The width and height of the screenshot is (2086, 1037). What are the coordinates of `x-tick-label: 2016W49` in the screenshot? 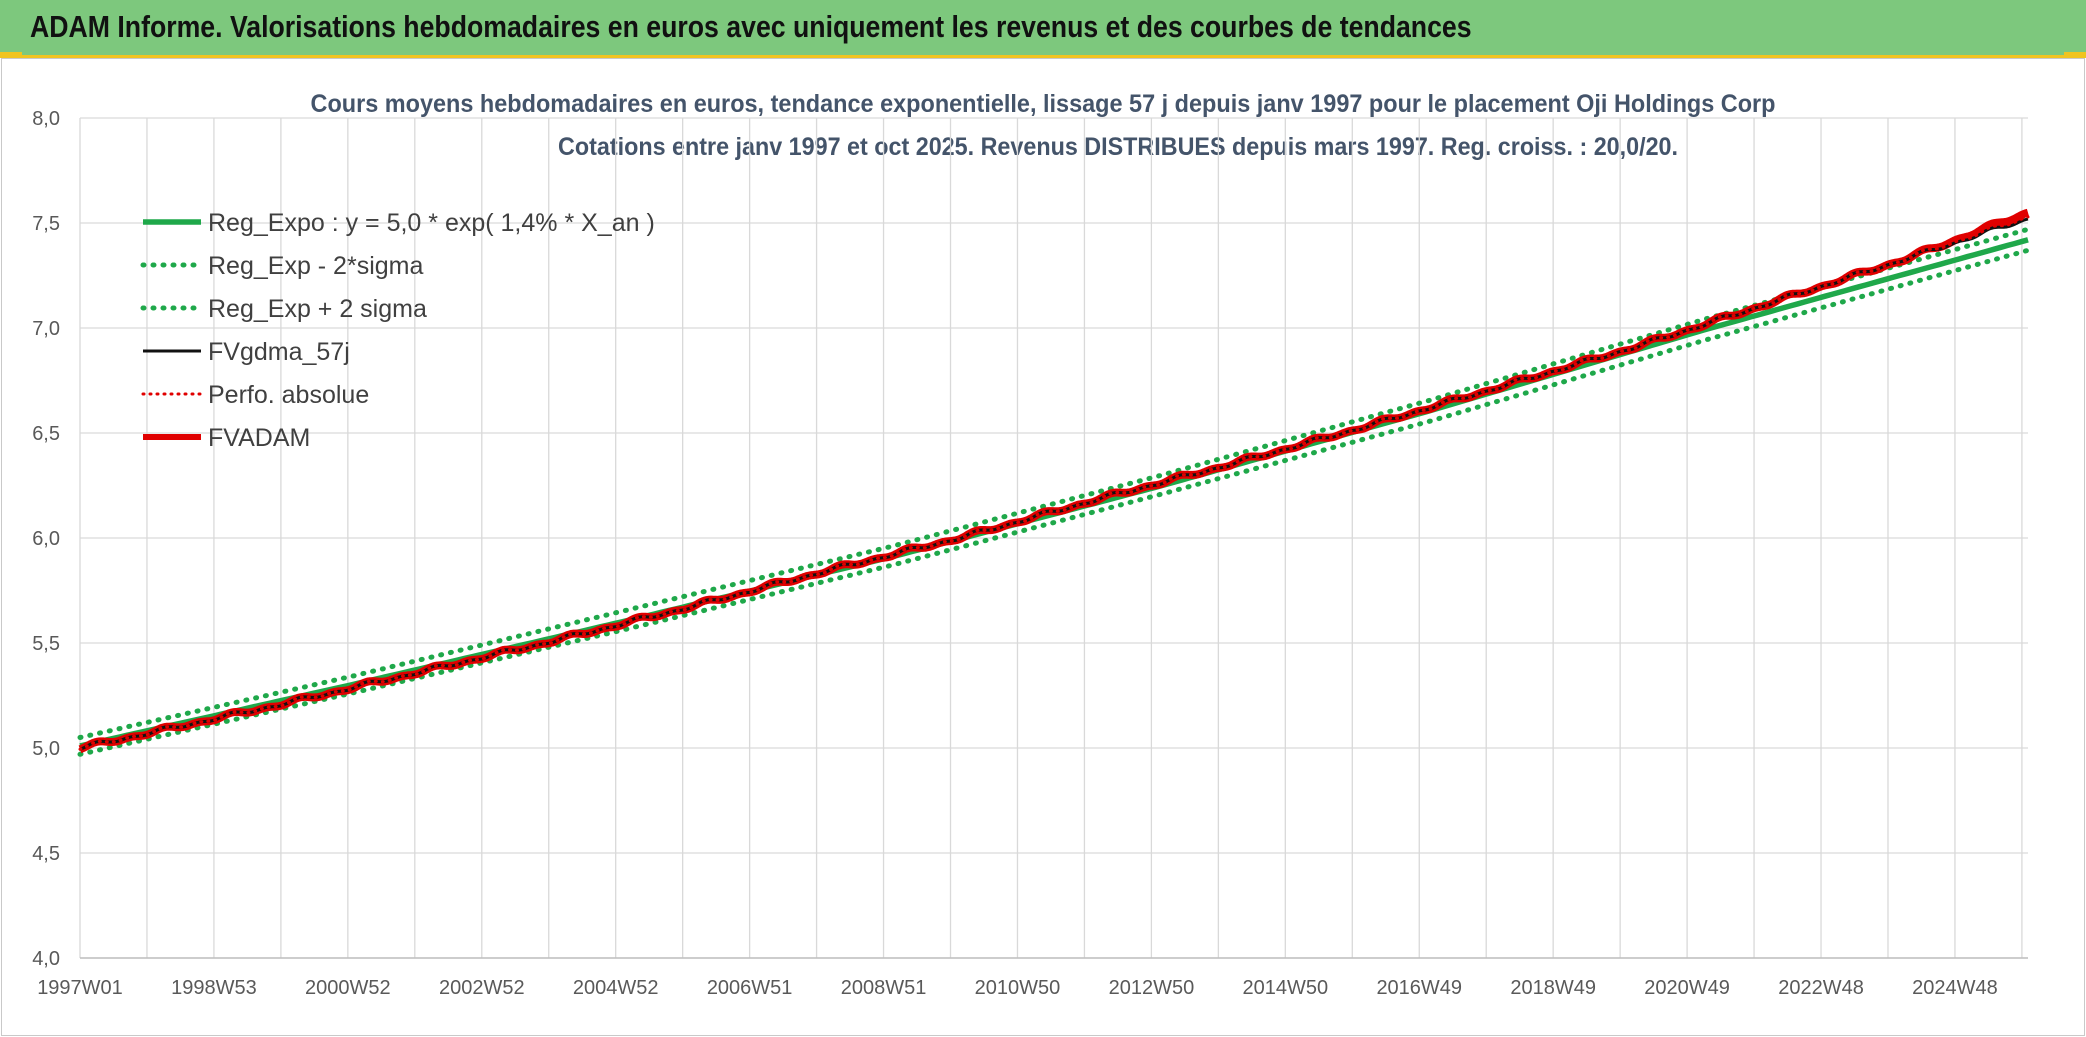 It's located at (1419, 988).